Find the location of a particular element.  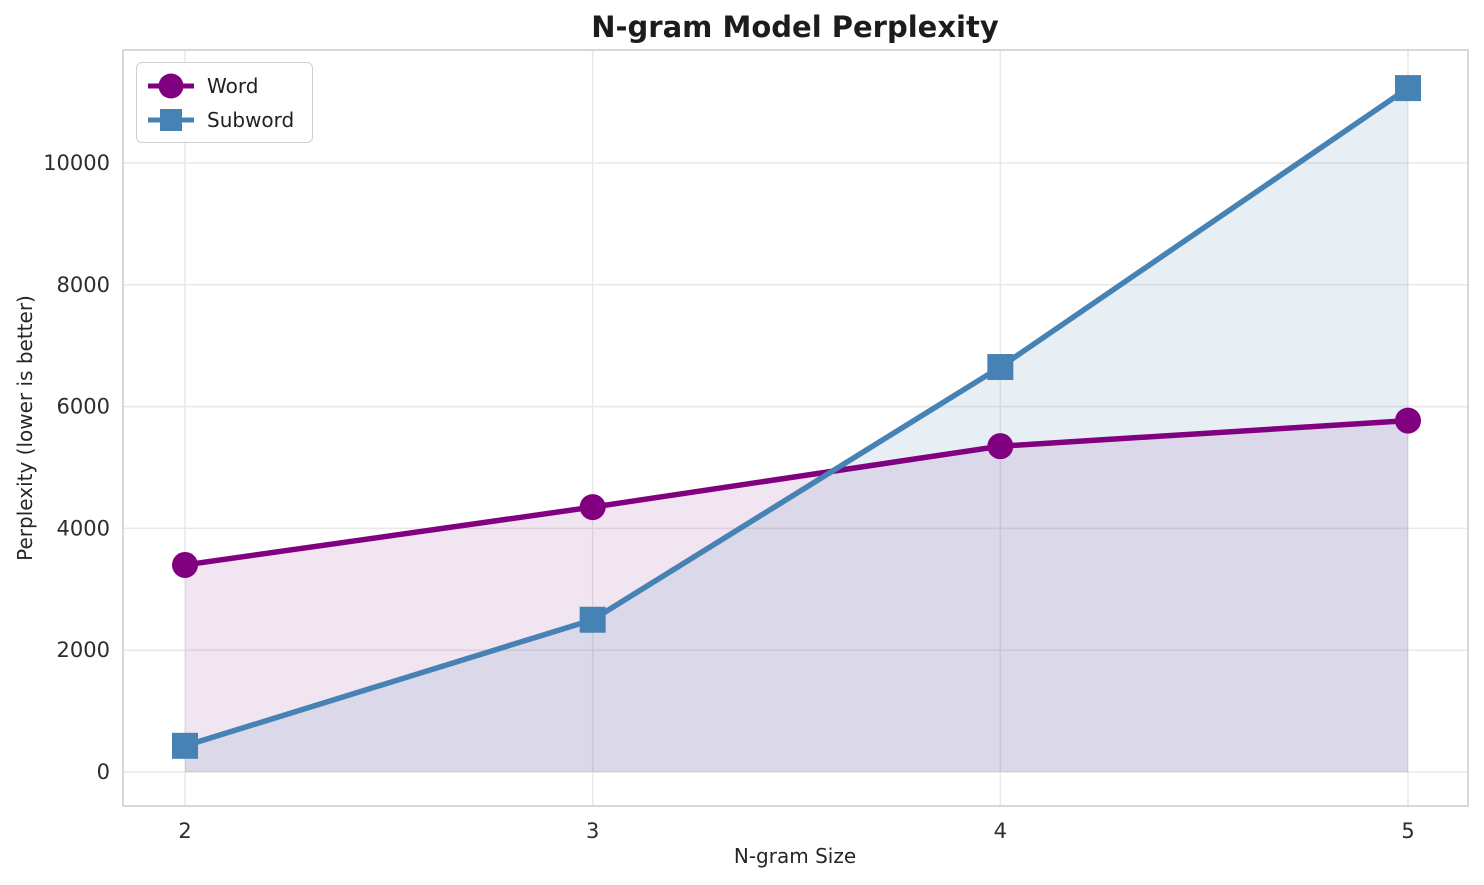

square-marker-icon is located at coordinates (171, 119).